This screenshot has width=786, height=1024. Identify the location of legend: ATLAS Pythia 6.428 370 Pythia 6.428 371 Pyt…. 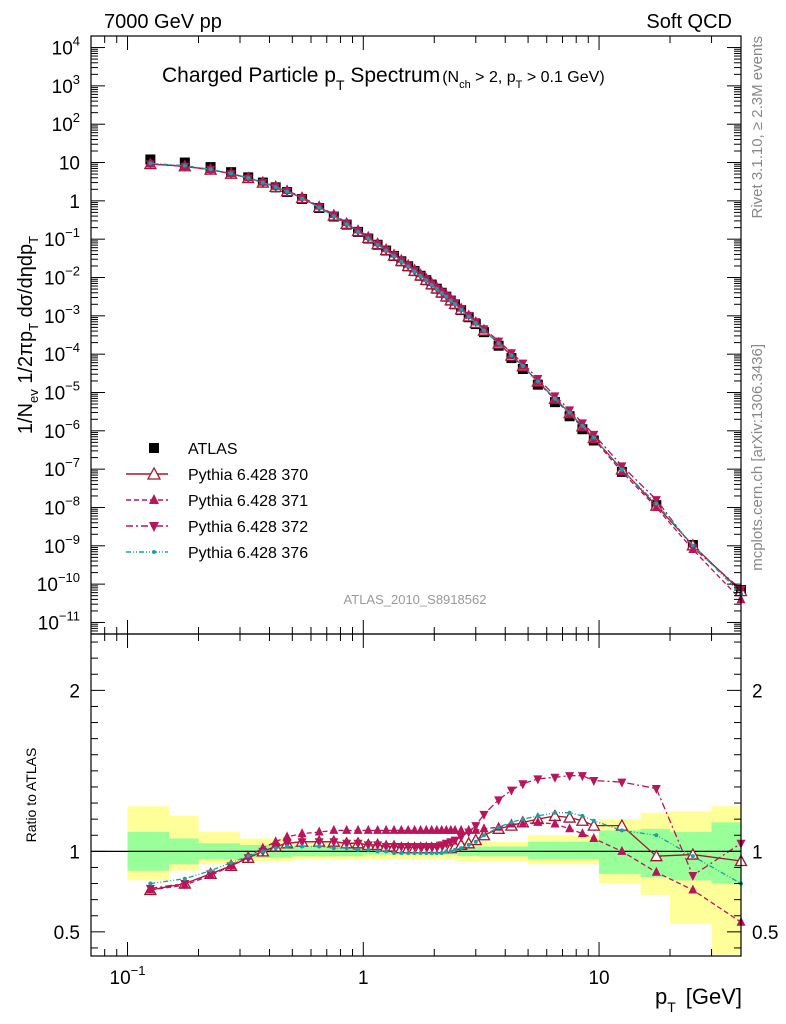
(217, 501).